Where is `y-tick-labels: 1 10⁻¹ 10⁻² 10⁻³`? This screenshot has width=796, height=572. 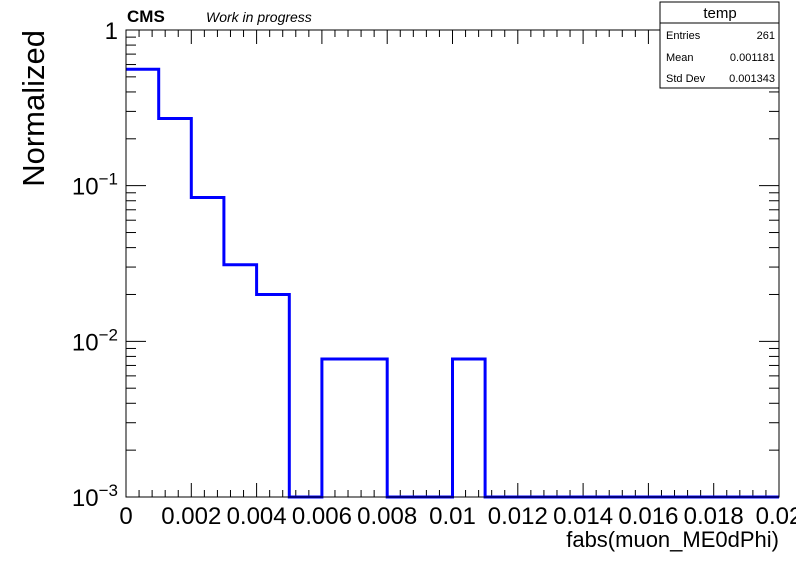 y-tick-labels: 1 10⁻¹ 10⁻² 10⁻³ is located at coordinates (95, 265).